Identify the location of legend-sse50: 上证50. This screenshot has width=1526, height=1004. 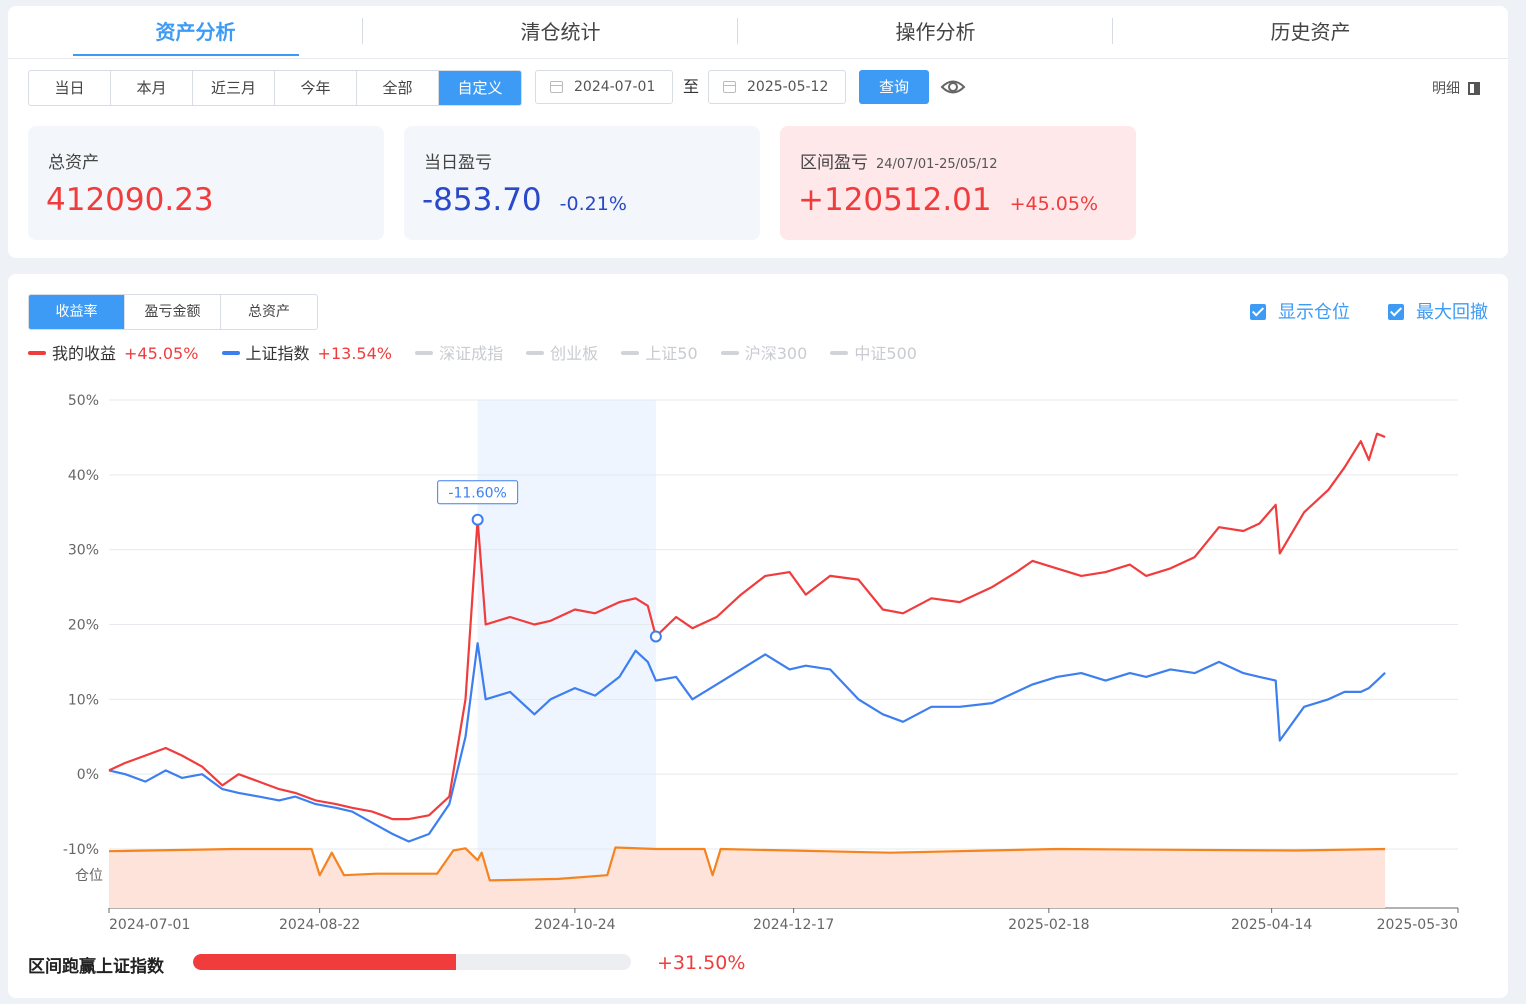
(659, 352).